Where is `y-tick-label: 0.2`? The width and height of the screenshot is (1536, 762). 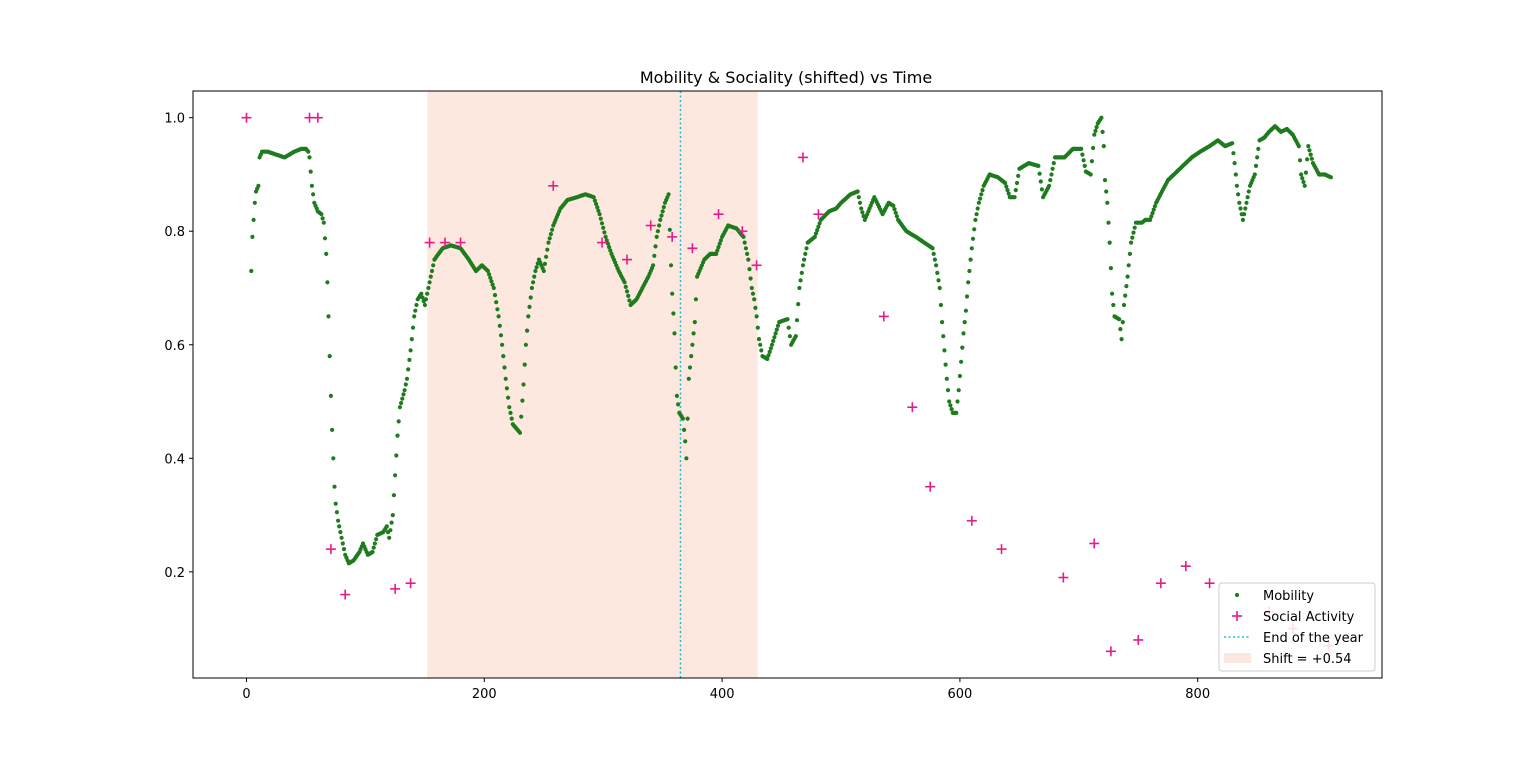
y-tick-label: 0.2 is located at coordinates (174, 573).